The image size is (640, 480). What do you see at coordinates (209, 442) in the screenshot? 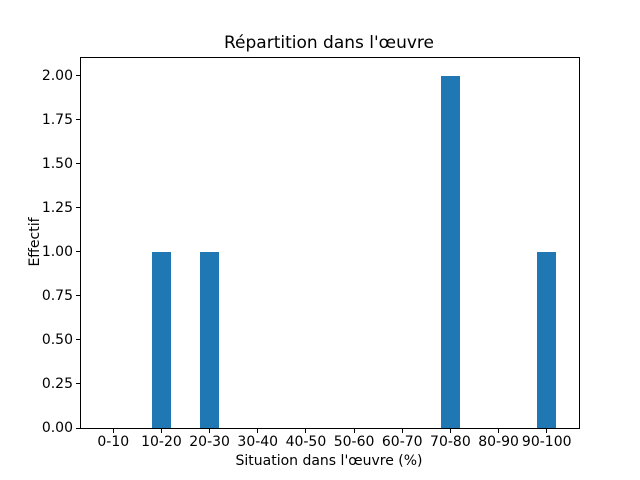
I see `x-tick-label: 20-30` at bounding box center [209, 442].